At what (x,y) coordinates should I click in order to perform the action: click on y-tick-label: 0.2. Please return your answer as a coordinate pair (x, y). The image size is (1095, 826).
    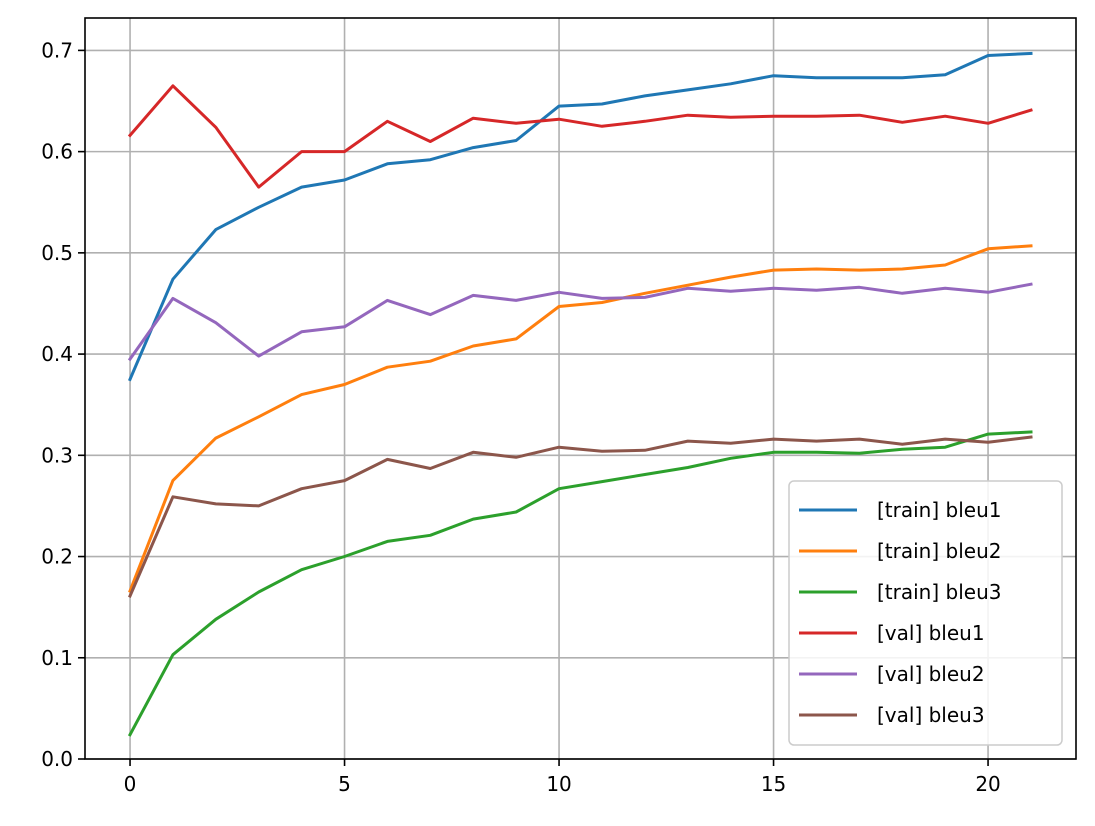
    Looking at the image, I should click on (57, 557).